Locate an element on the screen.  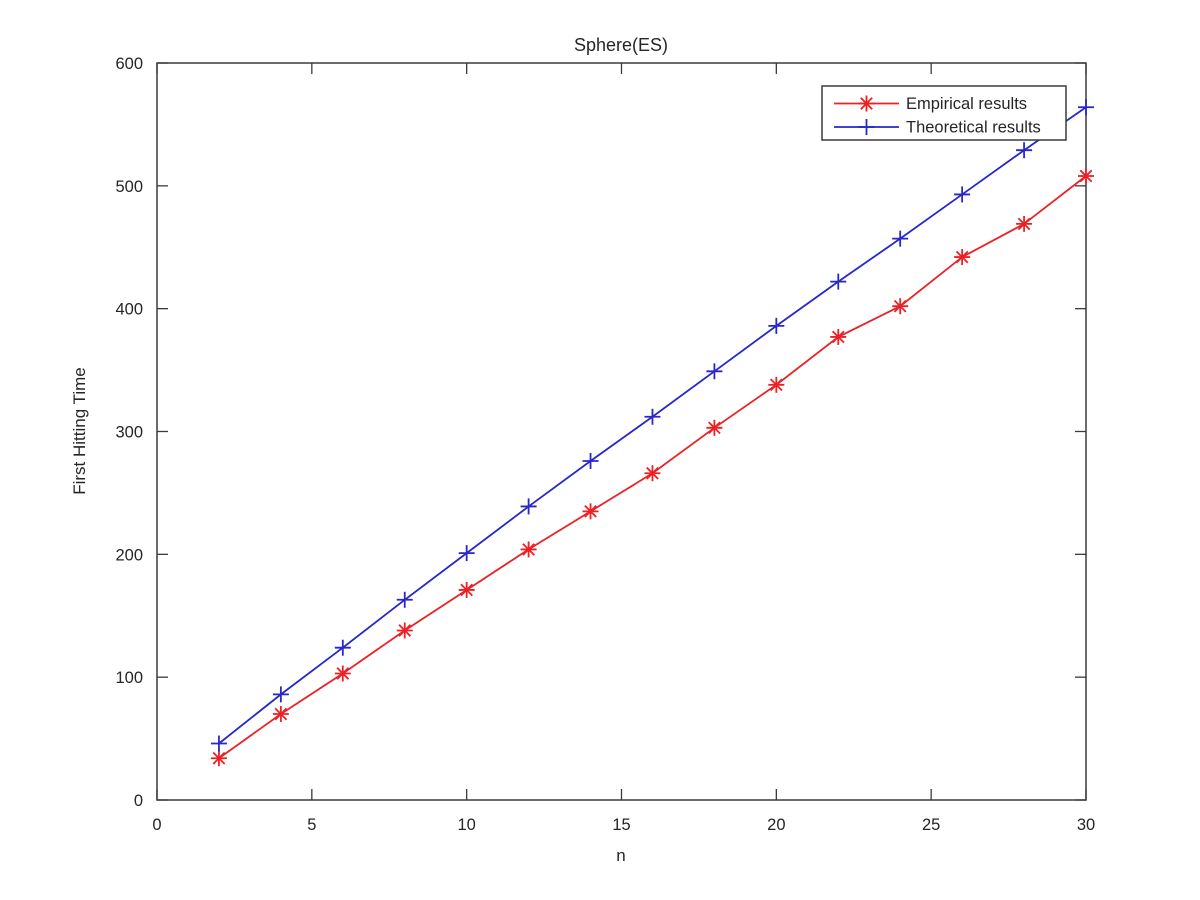
legend-box is located at coordinates (944, 113).